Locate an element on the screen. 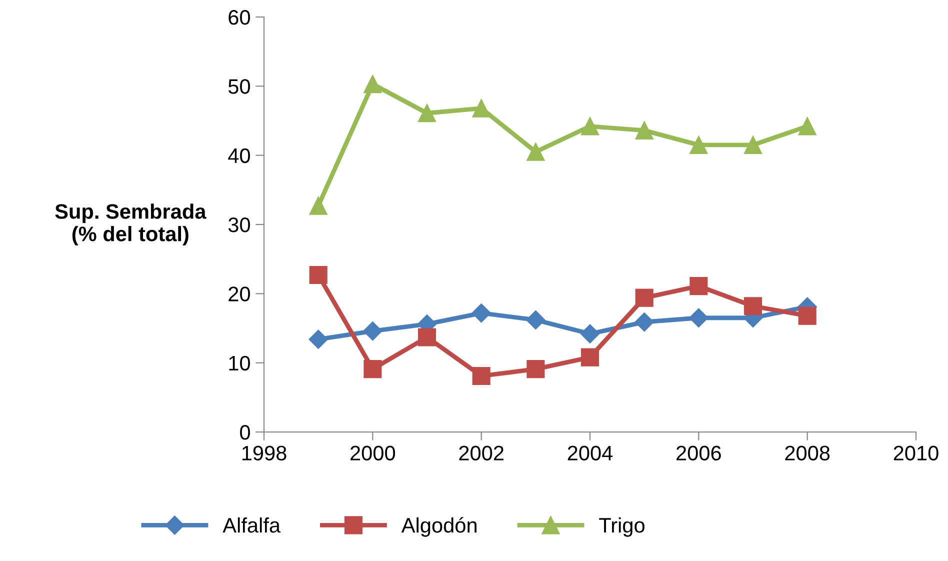  y-tick-label: 0 is located at coordinates (245, 432).